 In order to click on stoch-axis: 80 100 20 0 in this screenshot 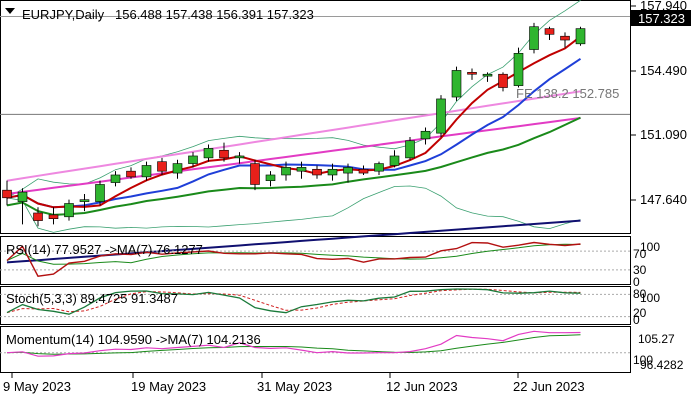, I will do `click(646, 307)`.